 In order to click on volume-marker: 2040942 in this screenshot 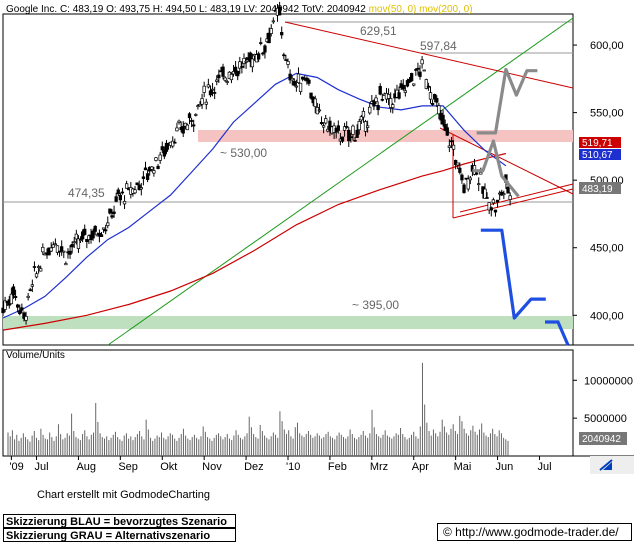, I will do `click(601, 439)`.